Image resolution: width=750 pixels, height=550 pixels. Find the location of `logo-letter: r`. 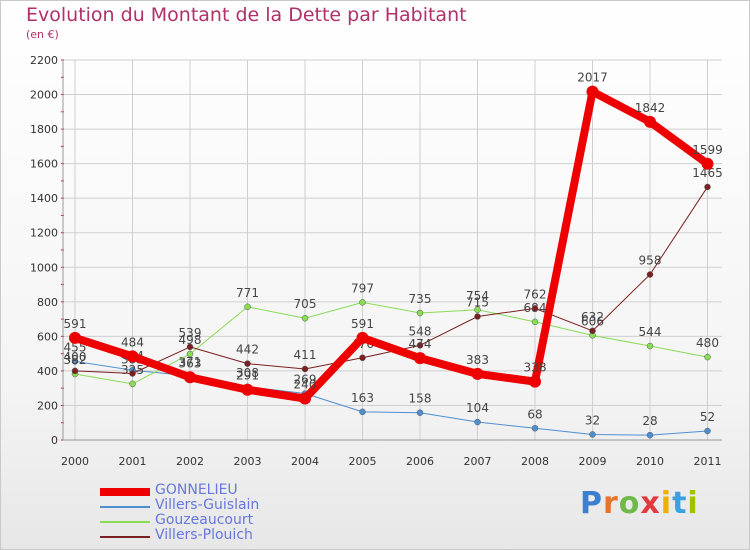

logo-letter: r is located at coordinates (611, 503).